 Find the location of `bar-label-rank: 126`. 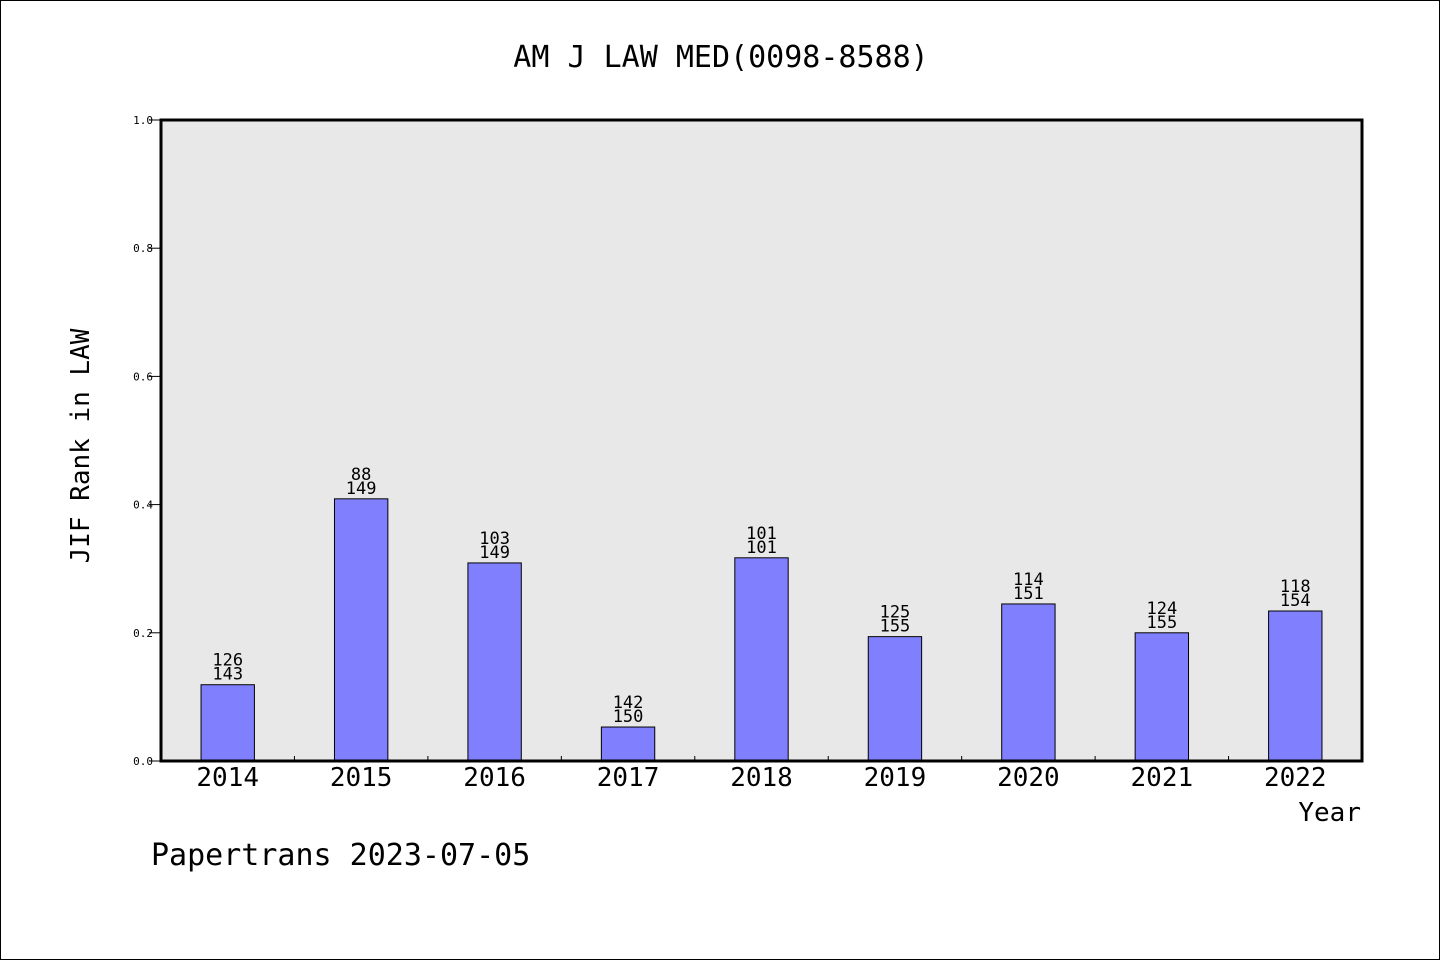

bar-label-rank: 126 is located at coordinates (227, 661).